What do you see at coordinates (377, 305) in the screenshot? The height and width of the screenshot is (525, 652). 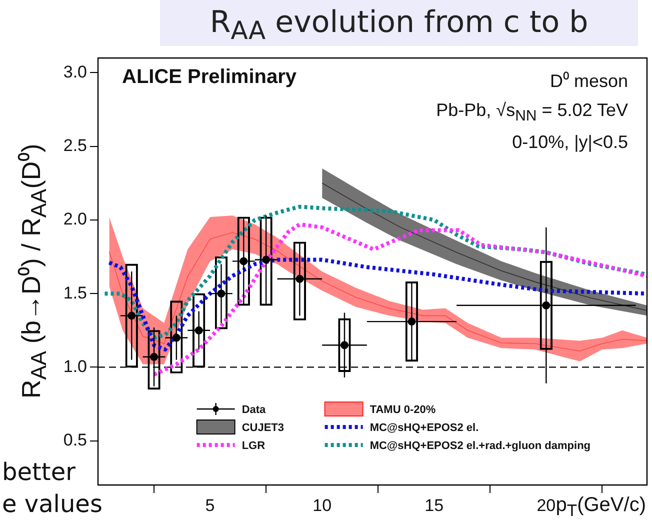 I see `line-series` at bounding box center [377, 305].